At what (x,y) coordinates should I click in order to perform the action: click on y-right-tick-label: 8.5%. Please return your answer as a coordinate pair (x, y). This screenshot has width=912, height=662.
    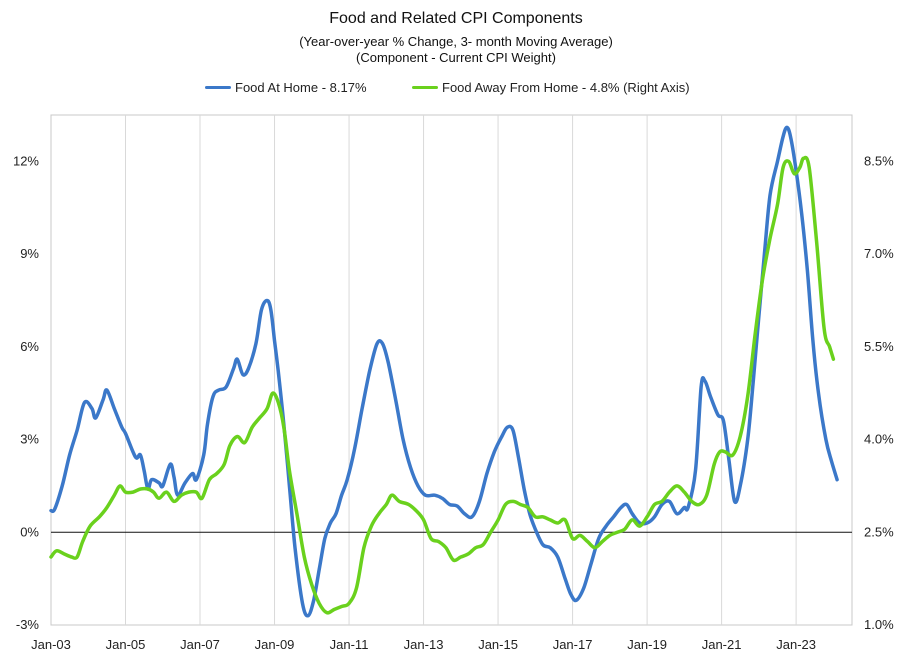
    Looking at the image, I should click on (879, 160).